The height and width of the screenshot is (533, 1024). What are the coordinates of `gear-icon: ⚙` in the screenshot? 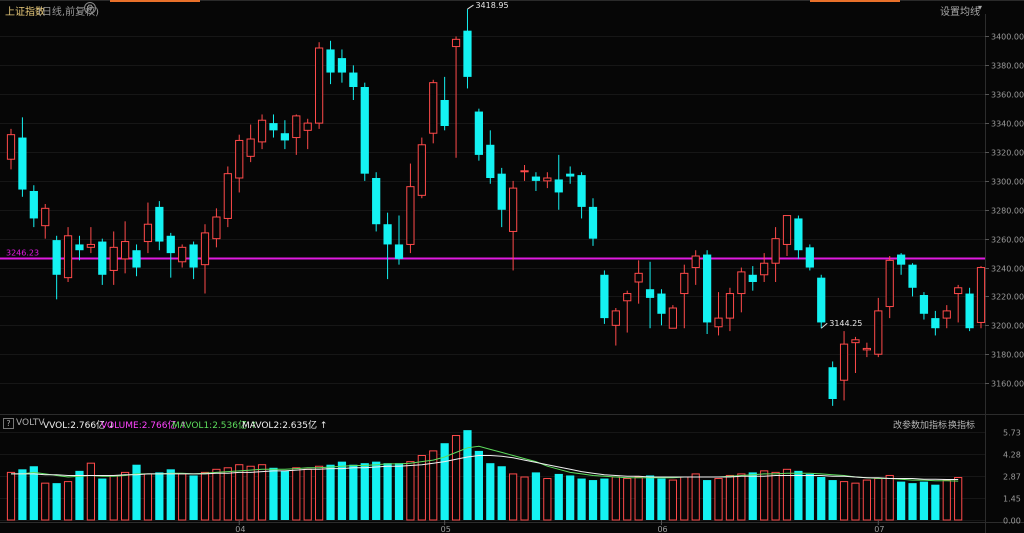 It's located at (90, 8).